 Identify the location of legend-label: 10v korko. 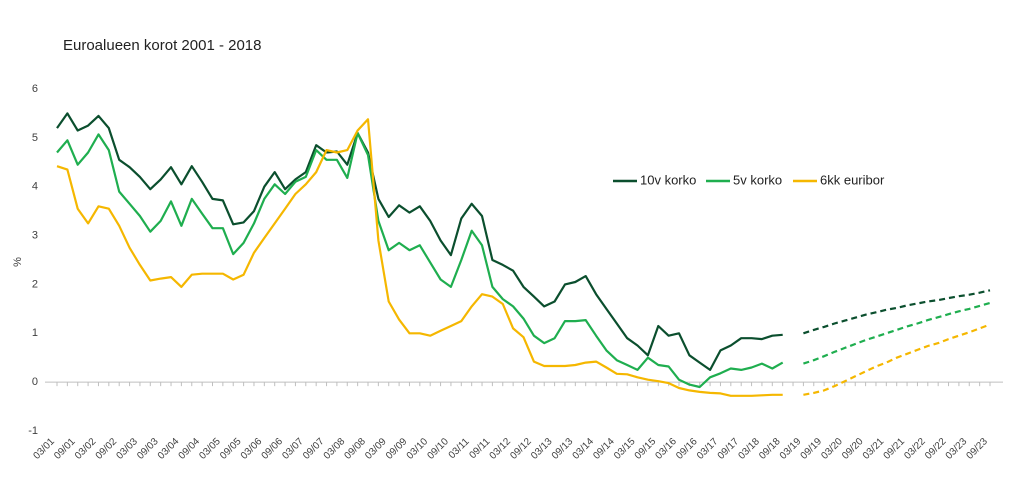
(668, 179).